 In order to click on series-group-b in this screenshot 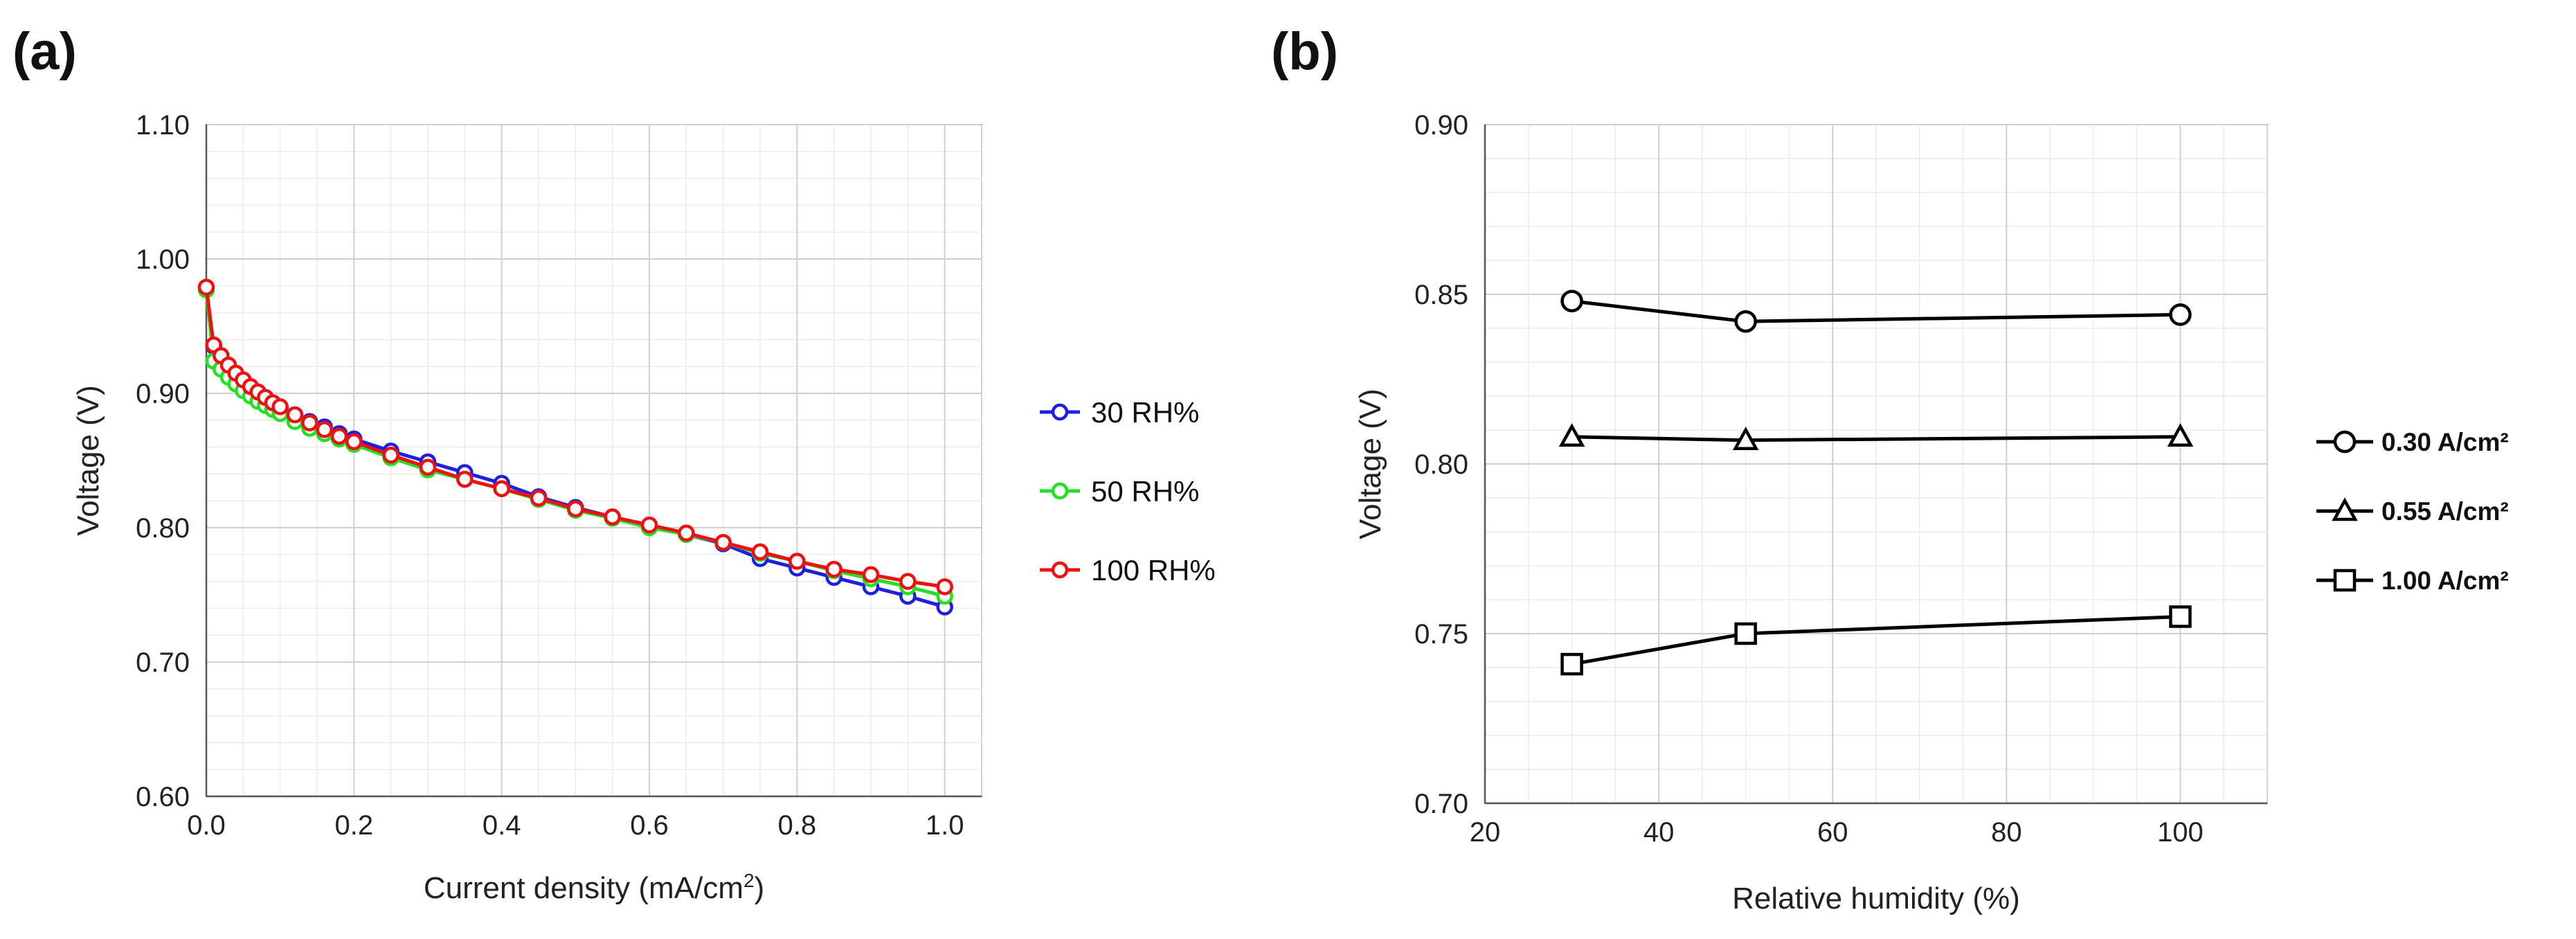, I will do `click(1876, 483)`.